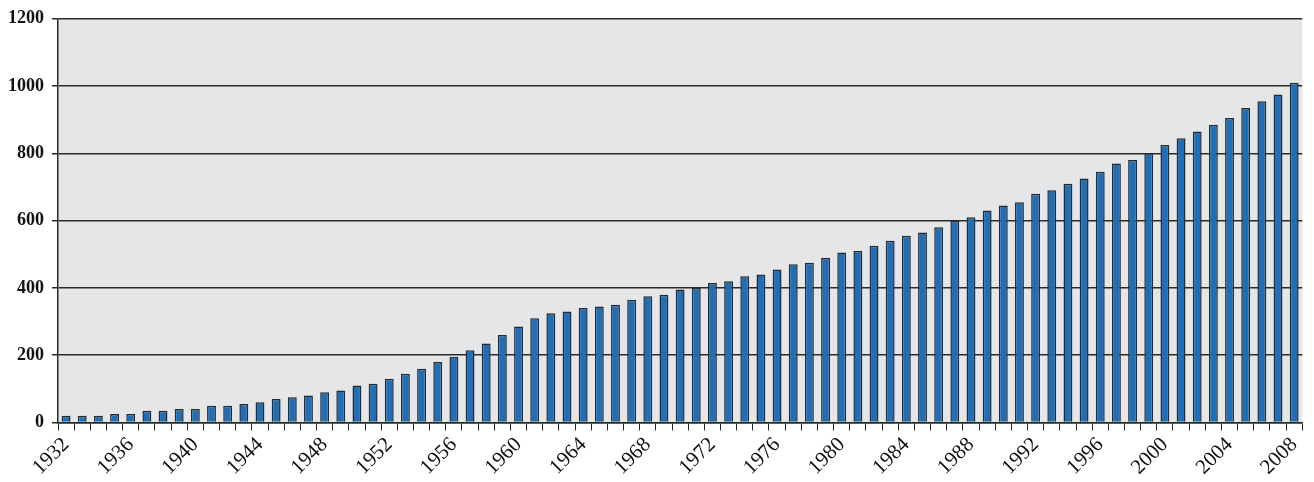 The height and width of the screenshot is (482, 1314). I want to click on y-tick-label: 800, so click(30, 152).